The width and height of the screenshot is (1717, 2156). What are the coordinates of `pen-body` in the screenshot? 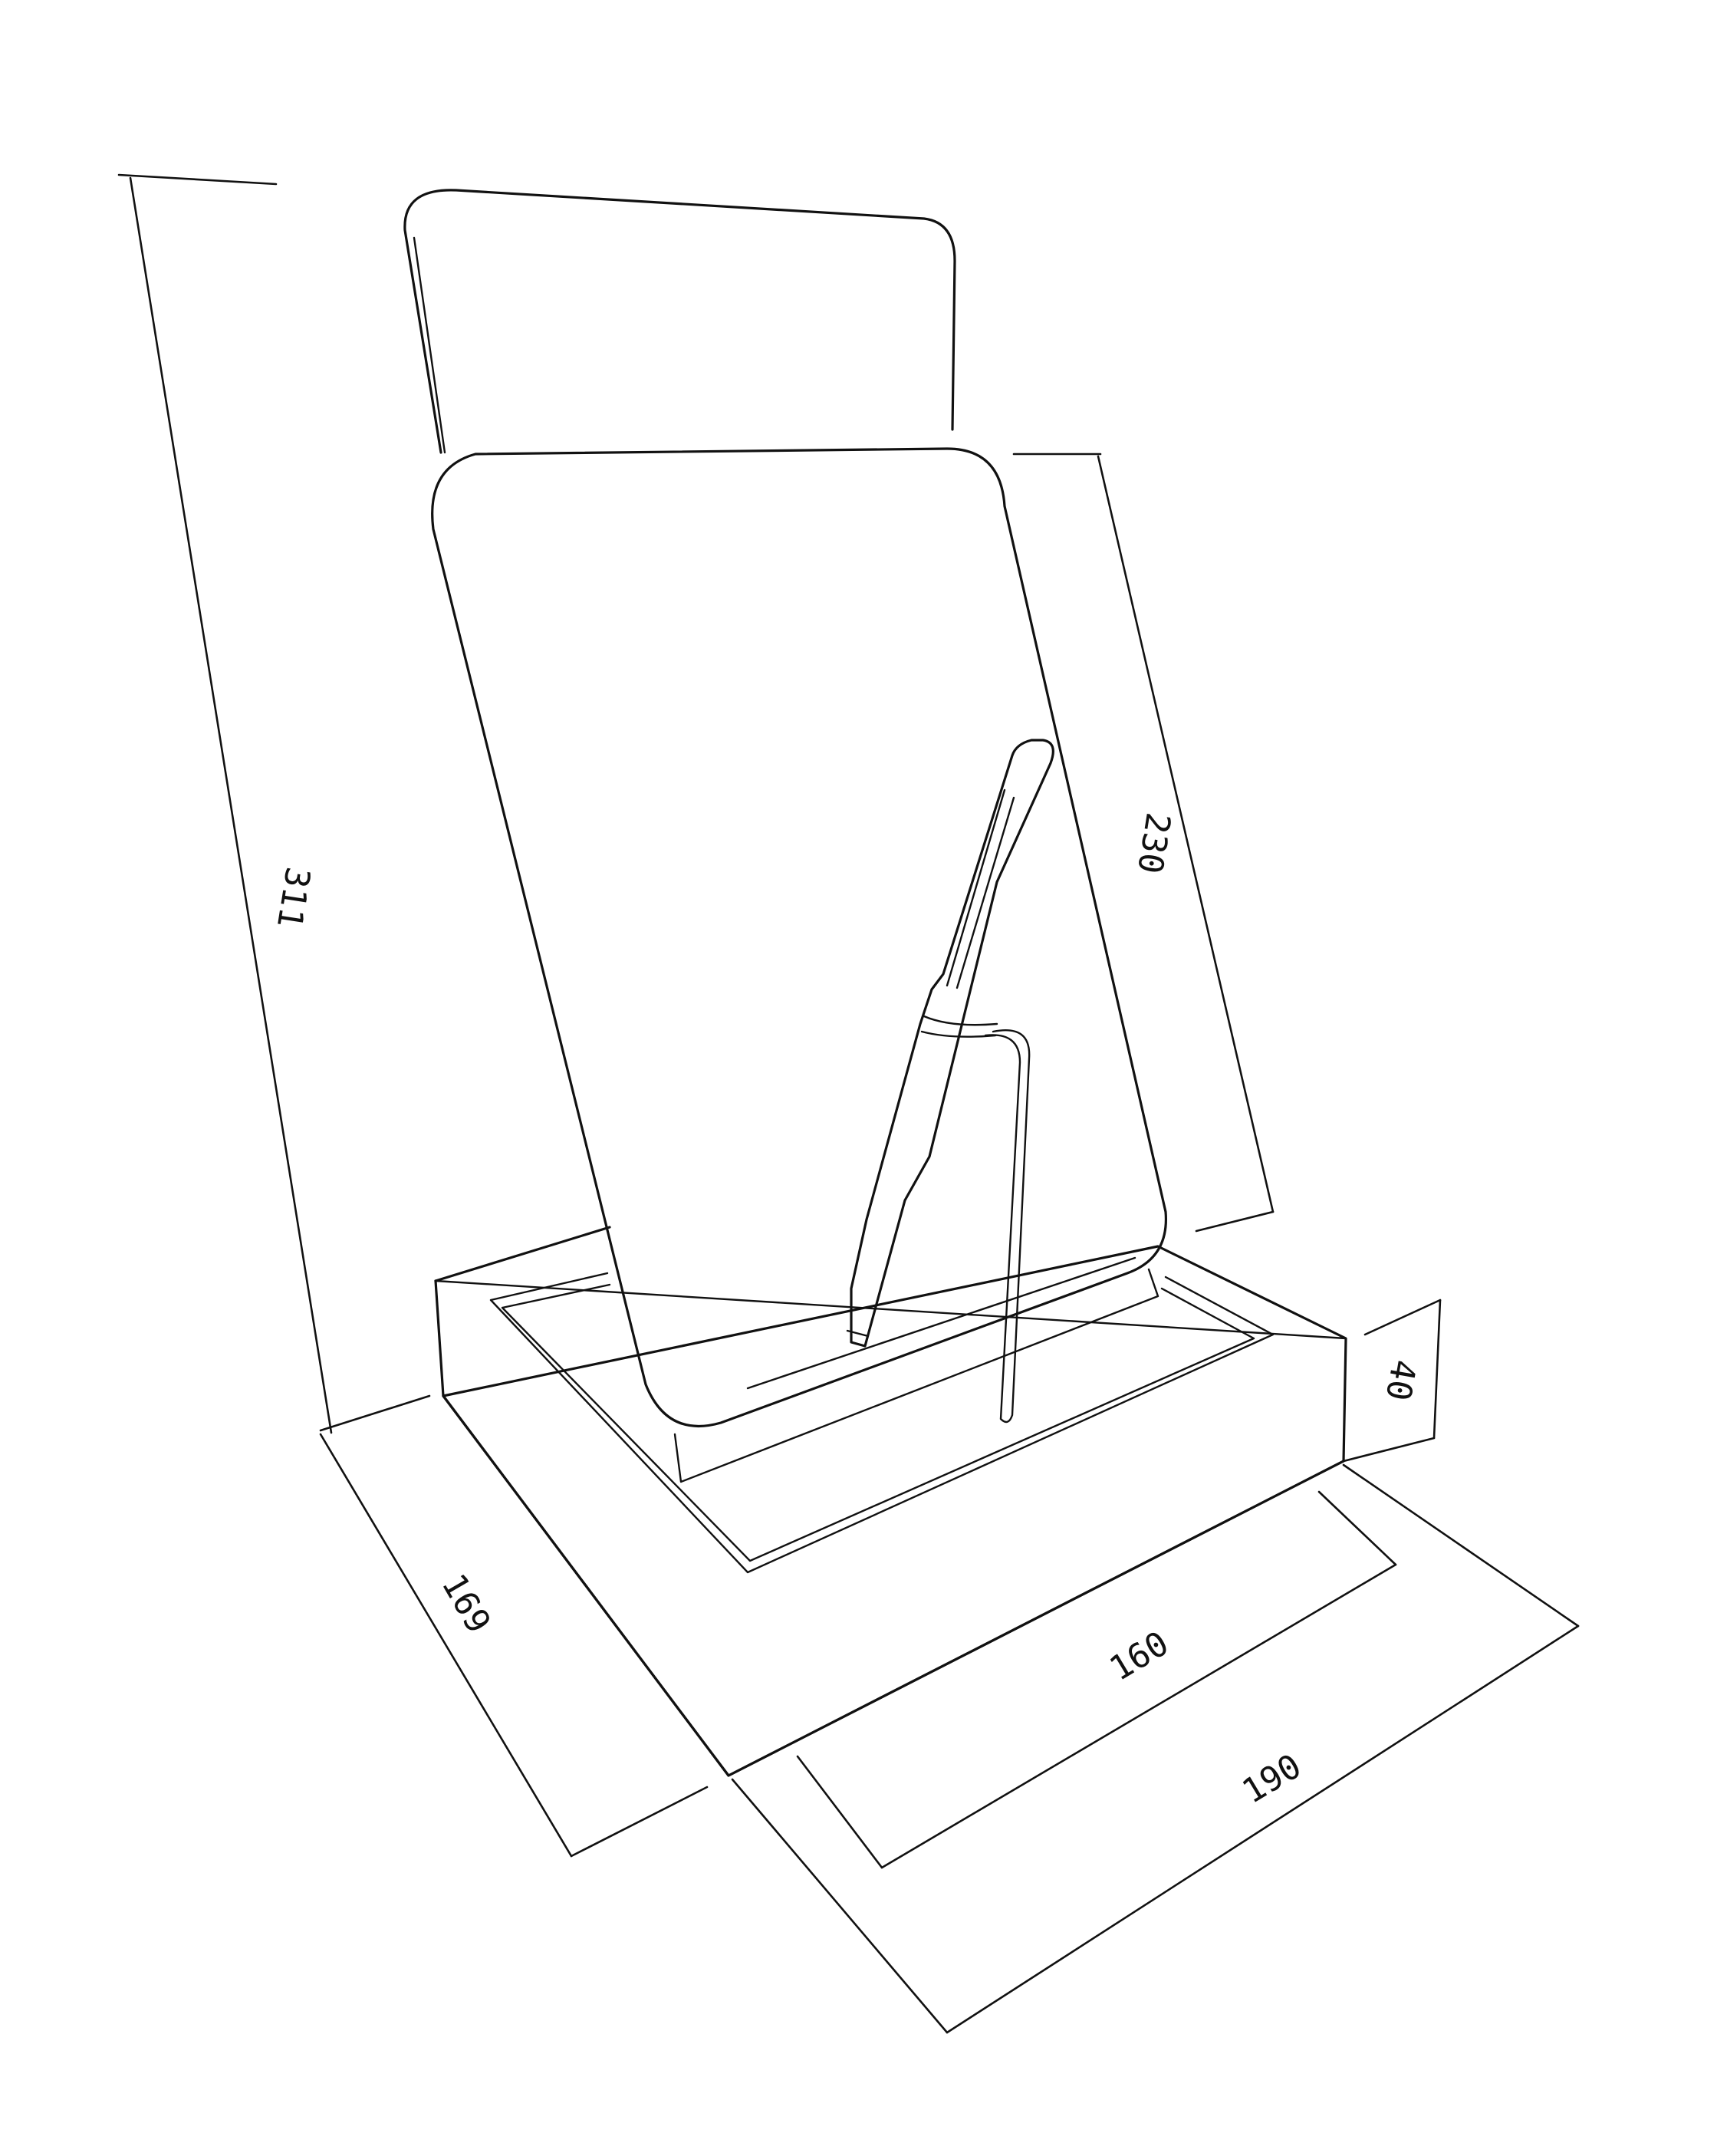 It's located at (952, 1043).